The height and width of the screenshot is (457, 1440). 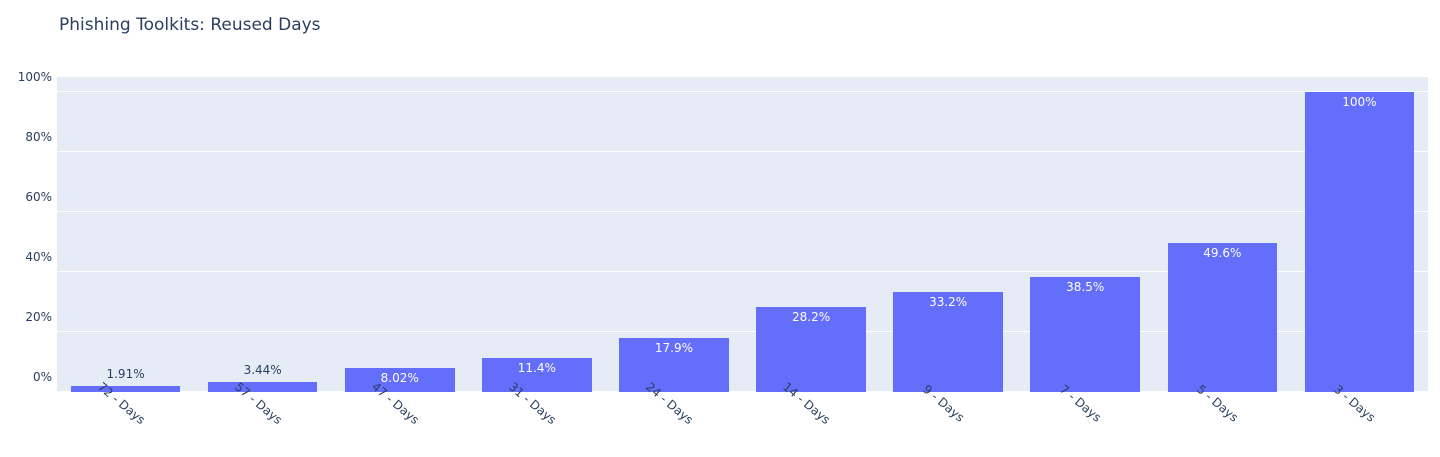 I want to click on bar-3 - Days, so click(x=1359, y=242).